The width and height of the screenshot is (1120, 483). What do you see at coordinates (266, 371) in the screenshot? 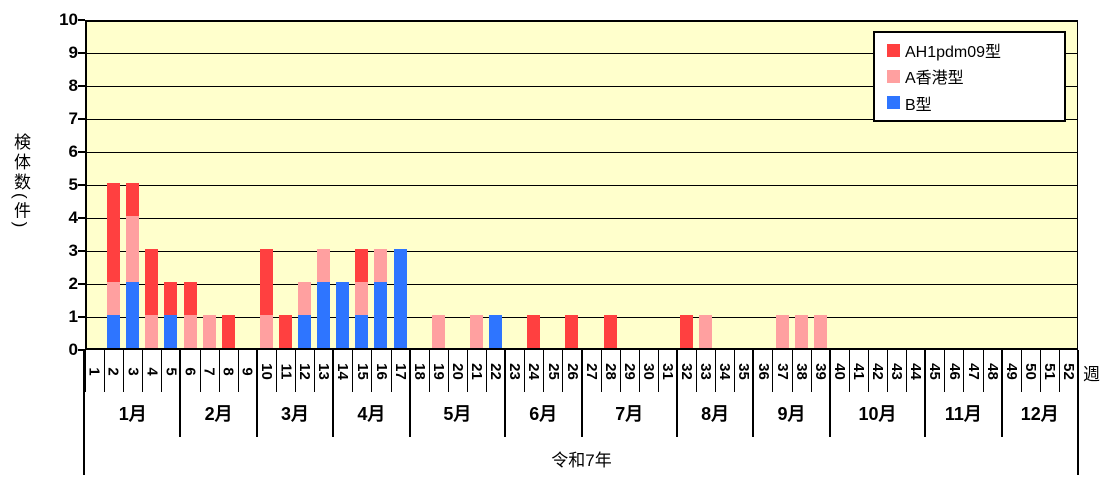
I see `x-week-label-10: 10` at bounding box center [266, 371].